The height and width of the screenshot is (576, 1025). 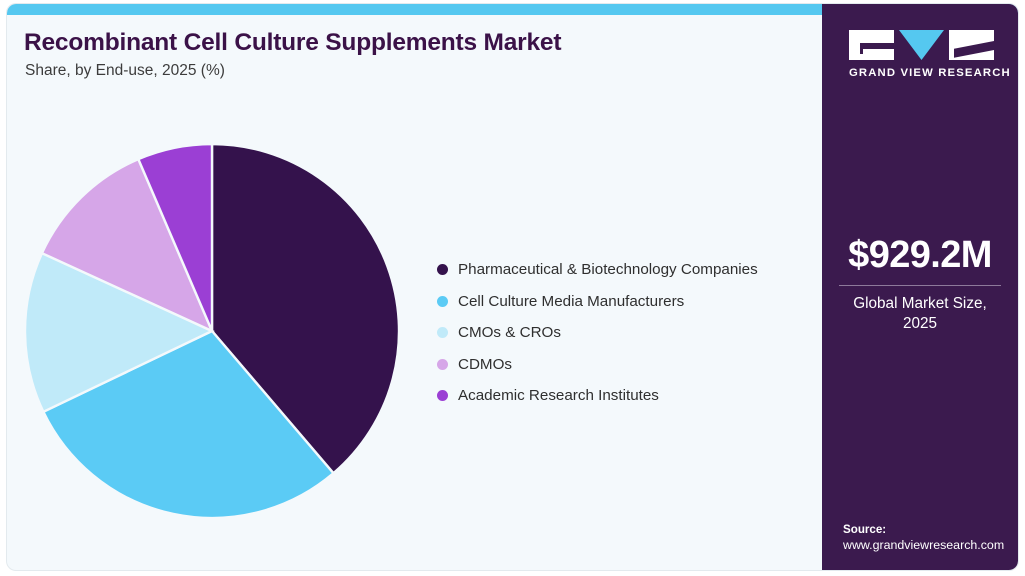 I want to click on logo-letter-r-icon, so click(x=971, y=45).